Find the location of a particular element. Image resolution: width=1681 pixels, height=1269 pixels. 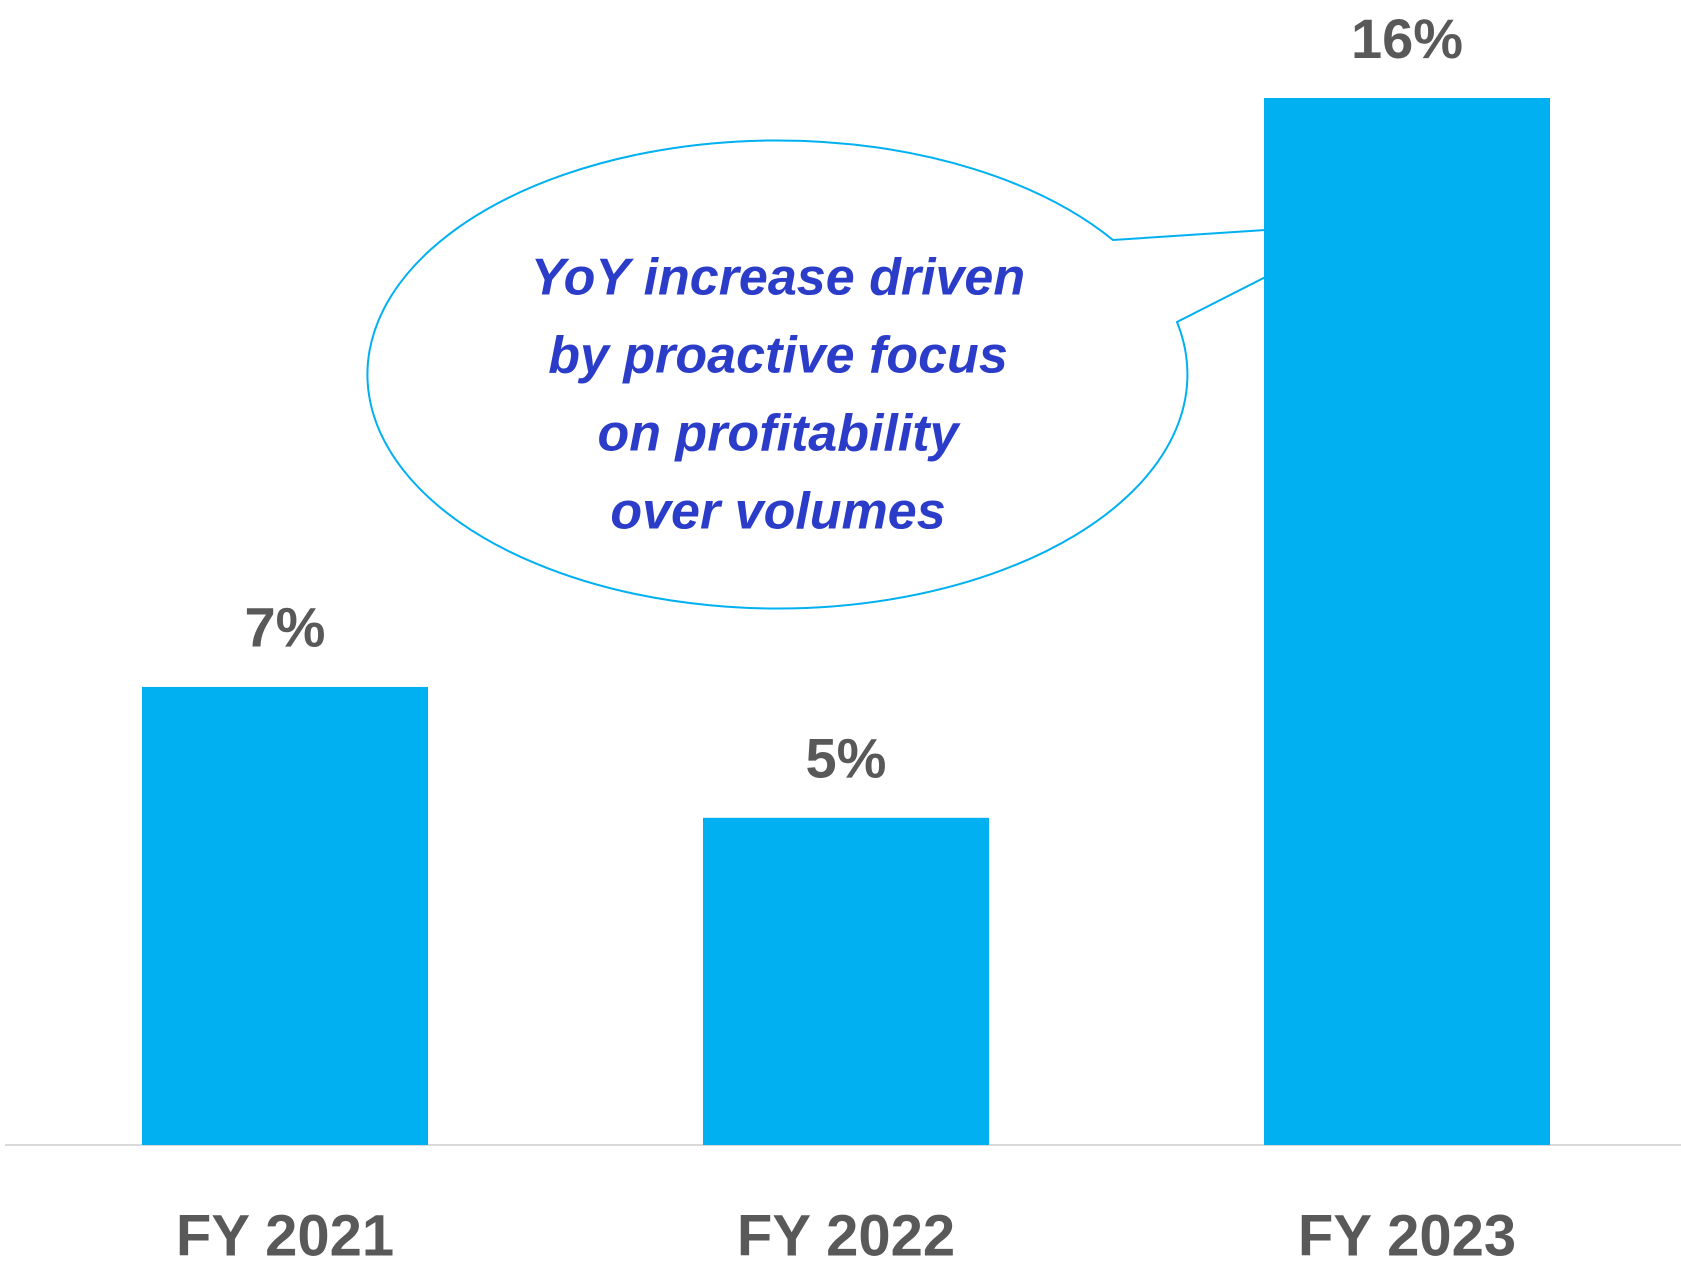

value-label: 5% is located at coordinates (846, 758).